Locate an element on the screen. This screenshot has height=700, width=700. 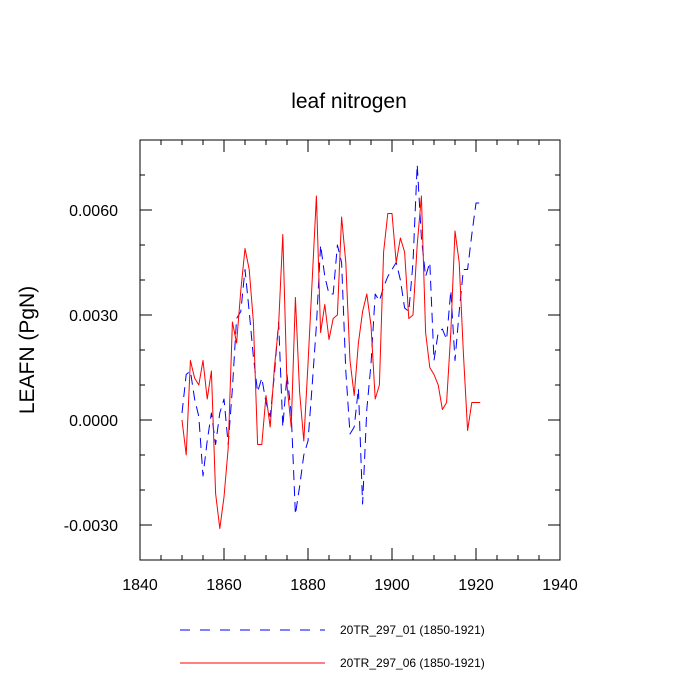
y-tick-label: 0.0060 is located at coordinates (93, 211).